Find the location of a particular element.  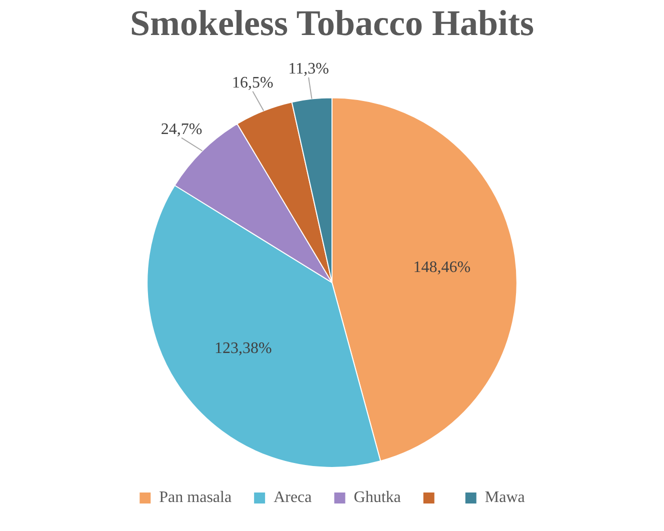

legend-label: Areca is located at coordinates (293, 497).